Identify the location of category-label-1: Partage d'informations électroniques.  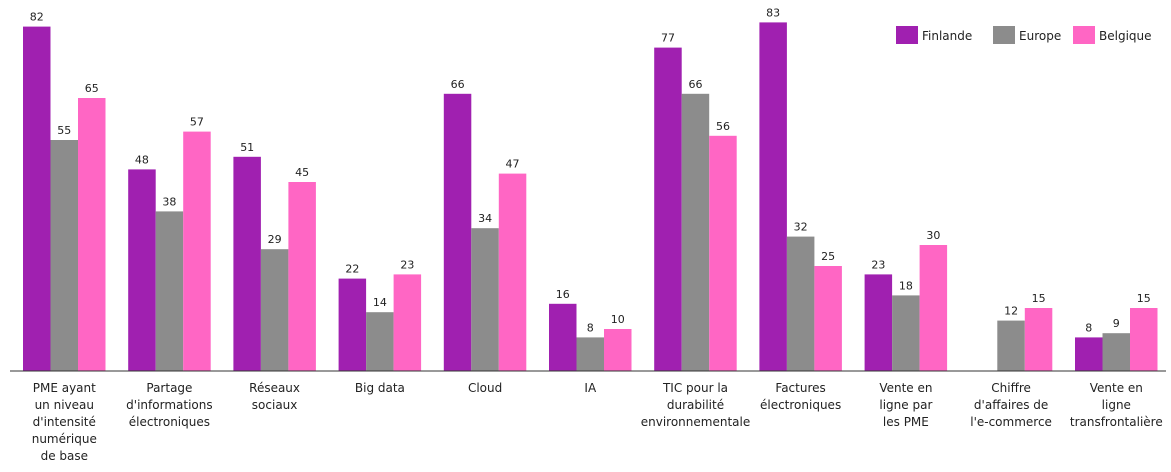
(169, 405).